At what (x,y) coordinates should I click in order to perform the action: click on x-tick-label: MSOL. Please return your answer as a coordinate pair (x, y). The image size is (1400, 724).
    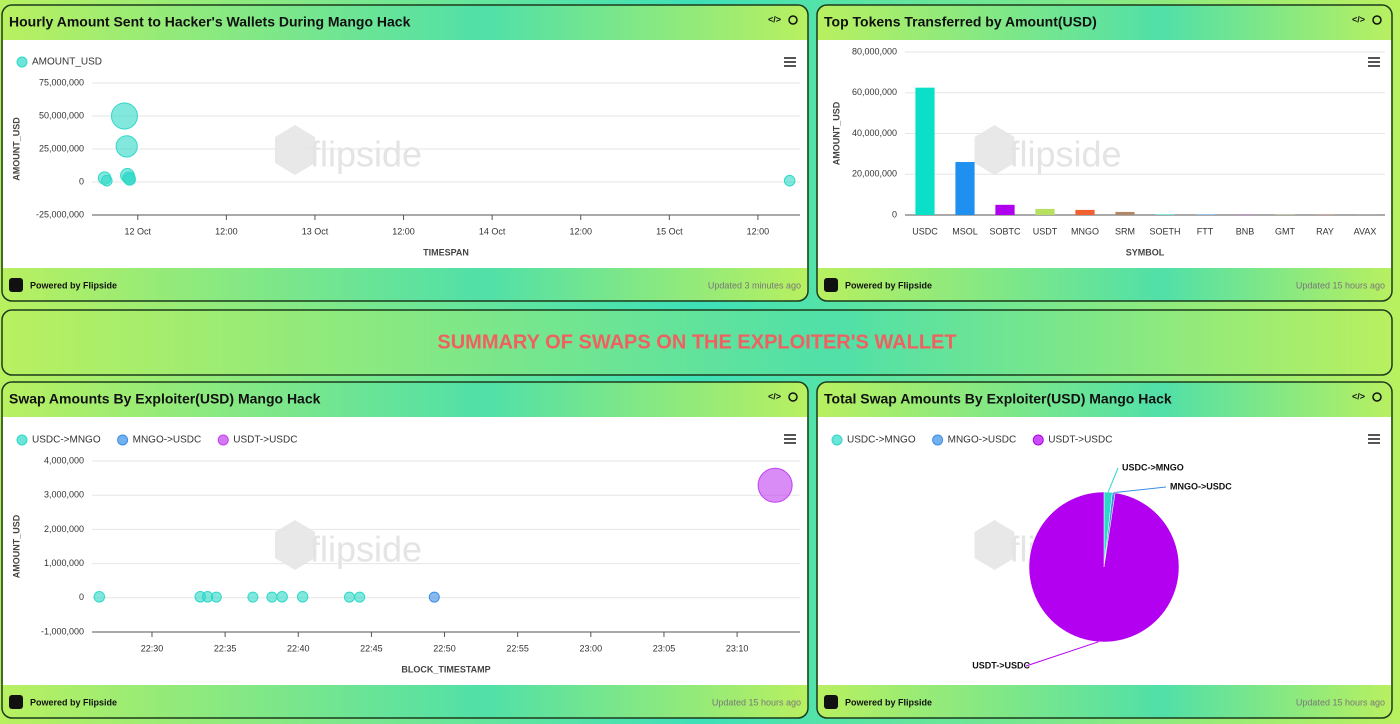
    Looking at the image, I should click on (965, 231).